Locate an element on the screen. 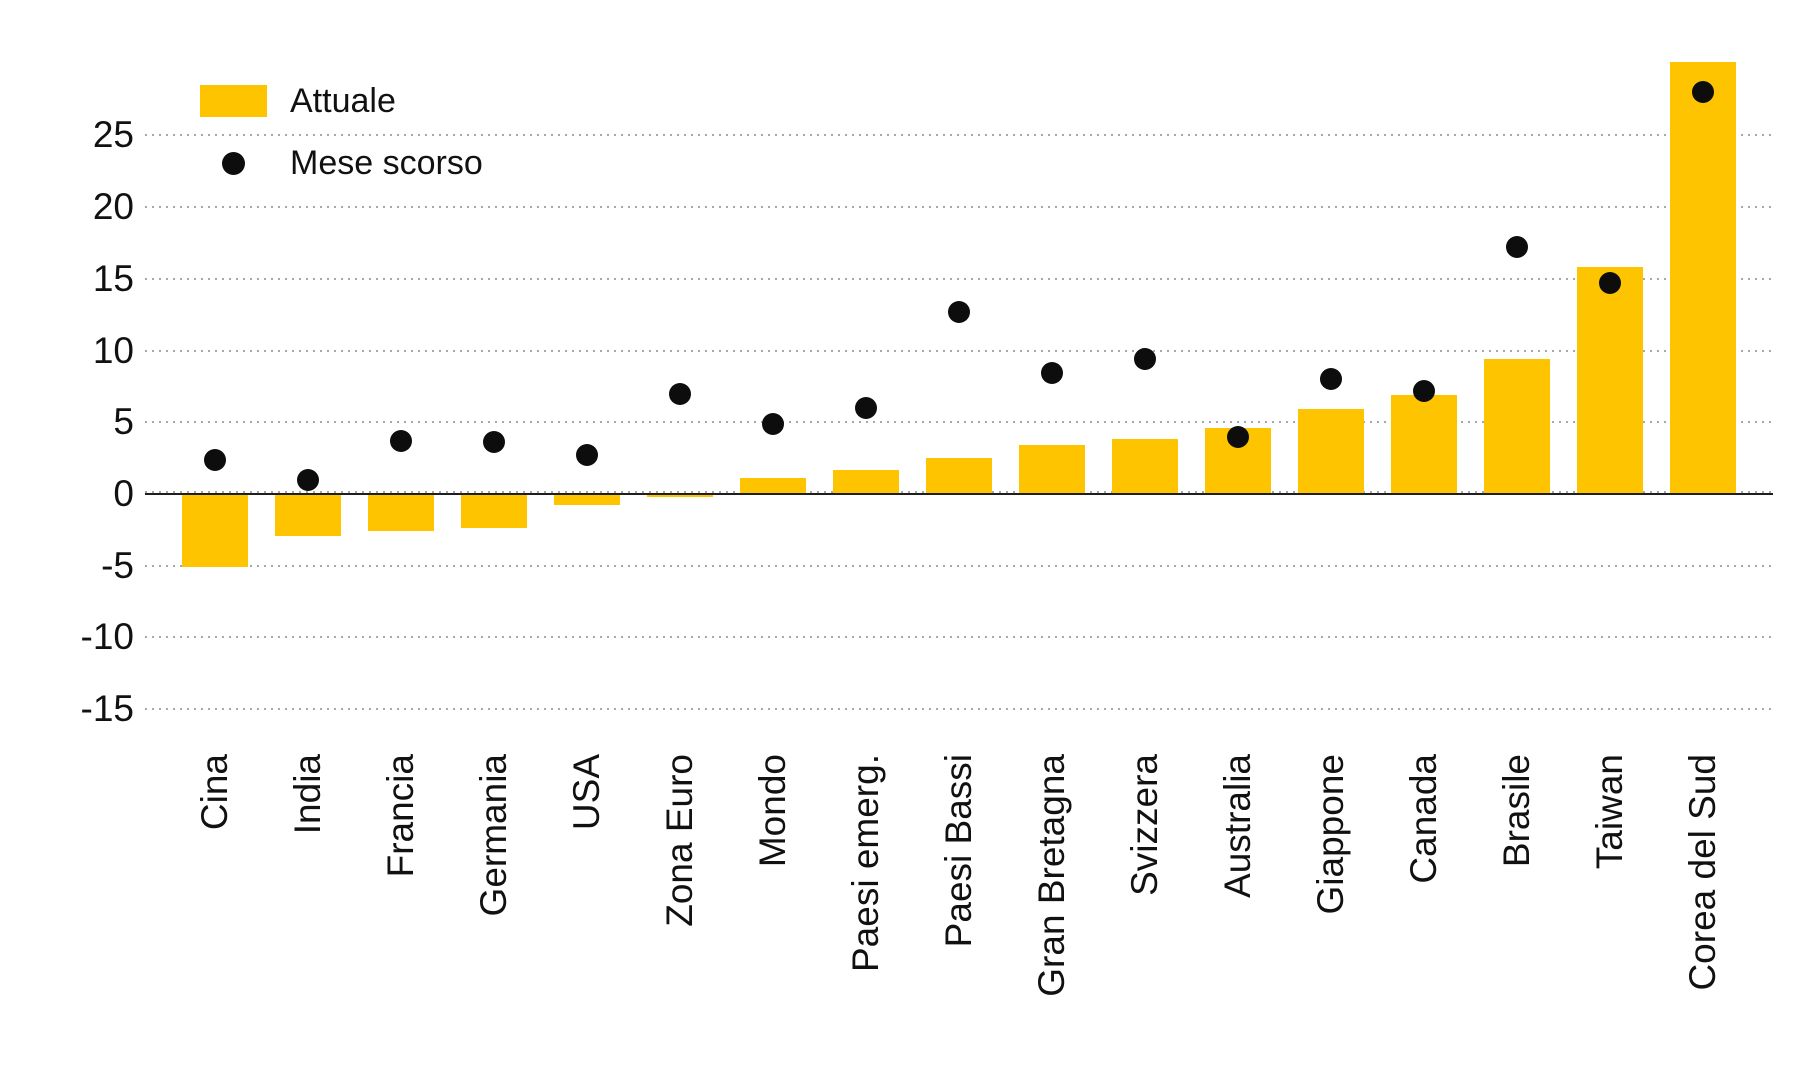  legend: Attuale Mese scorso is located at coordinates (341, 132).